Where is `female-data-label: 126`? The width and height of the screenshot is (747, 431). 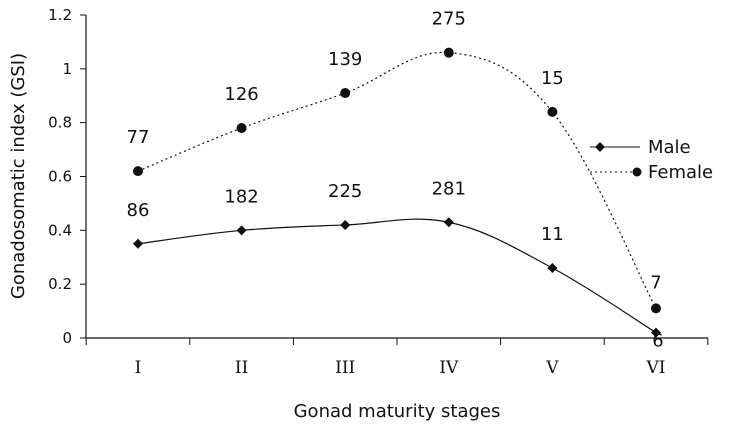
female-data-label: 126 is located at coordinates (241, 94).